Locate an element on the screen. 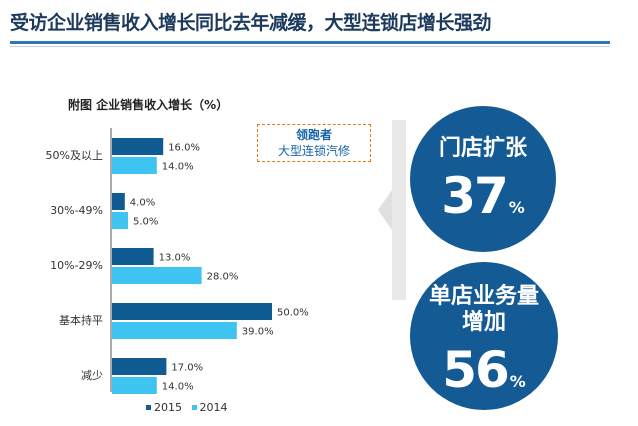 The width and height of the screenshot is (638, 426). stat-value: 37% is located at coordinates (483, 196).